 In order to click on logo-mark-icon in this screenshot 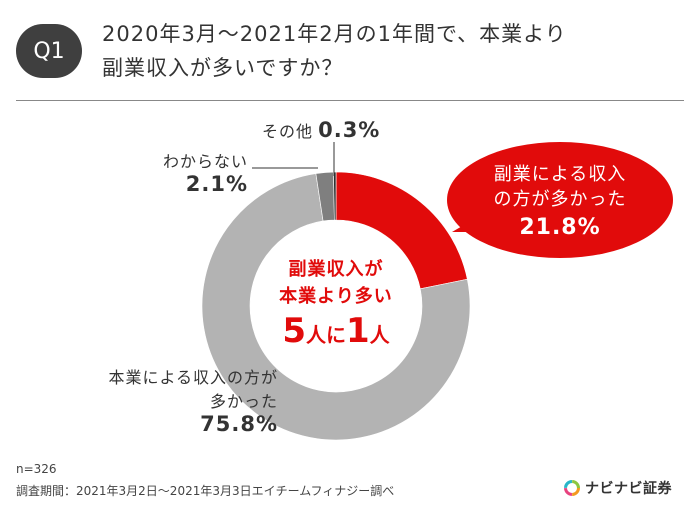, I will do `click(572, 488)`.